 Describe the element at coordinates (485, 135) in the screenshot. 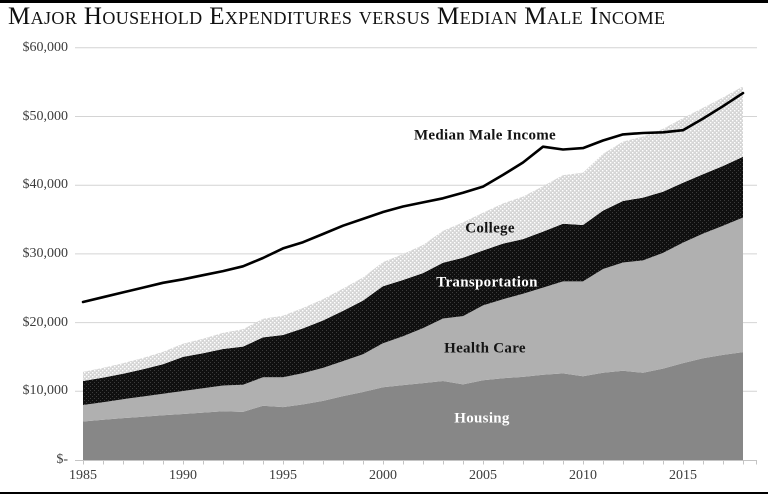

I see `series-label-median-male-income: Median Male Income` at that location.